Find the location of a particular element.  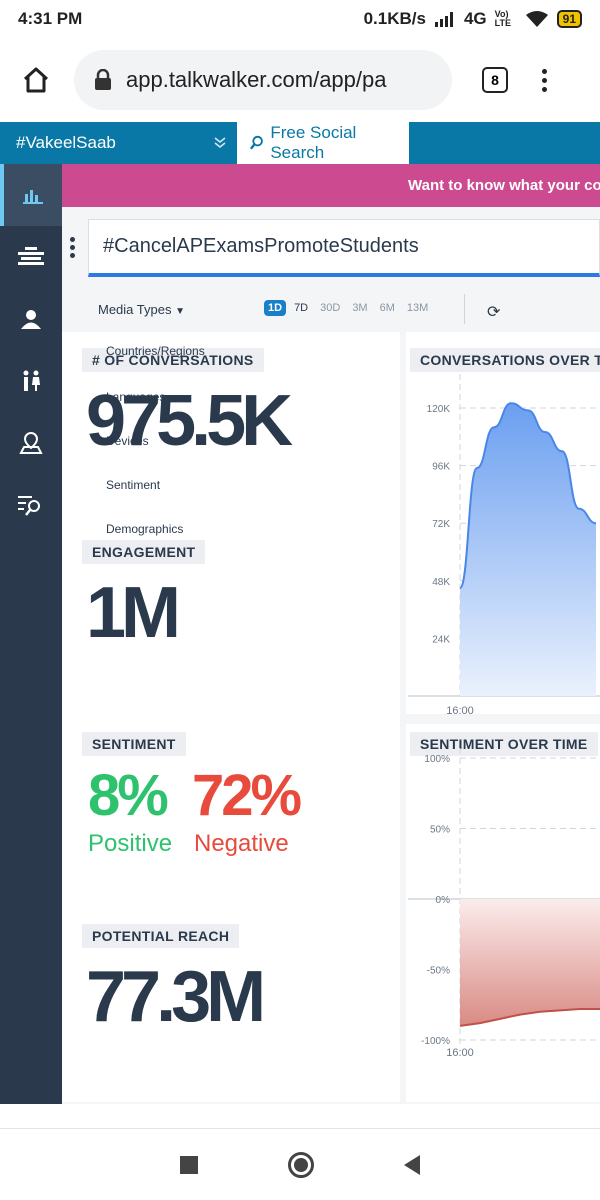

promo-banner: Want to know what your com is located at coordinates (331, 185).